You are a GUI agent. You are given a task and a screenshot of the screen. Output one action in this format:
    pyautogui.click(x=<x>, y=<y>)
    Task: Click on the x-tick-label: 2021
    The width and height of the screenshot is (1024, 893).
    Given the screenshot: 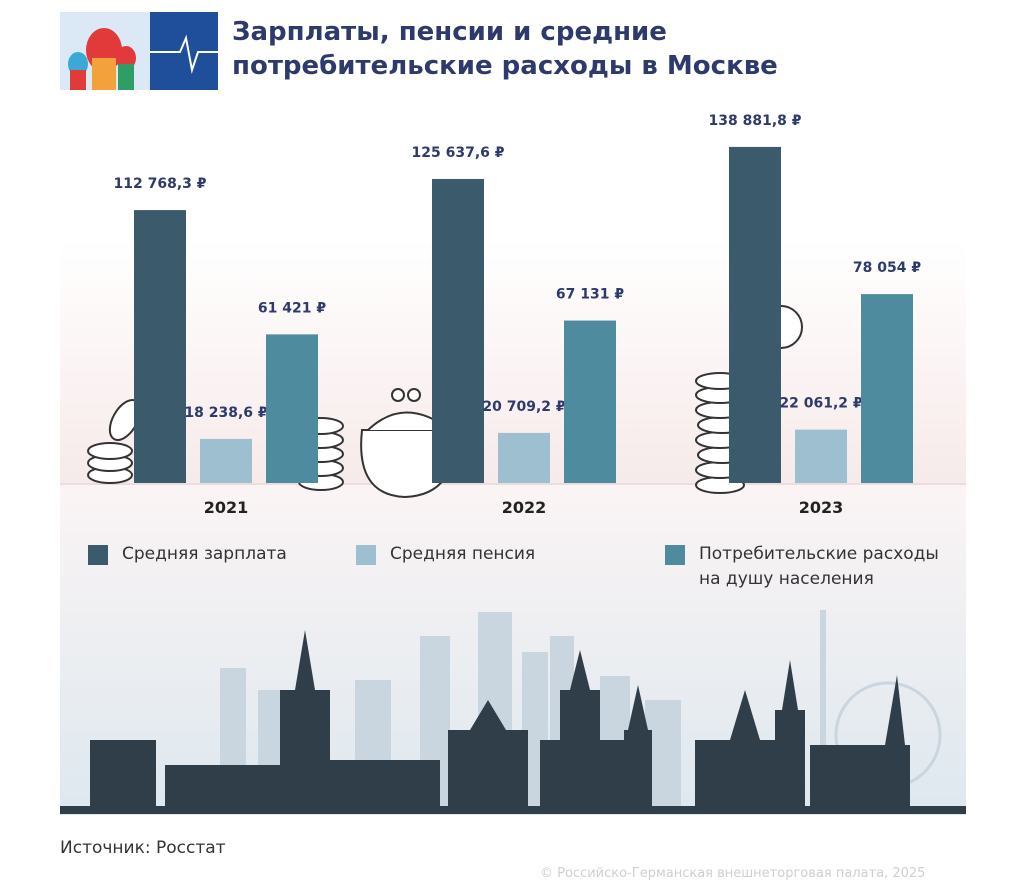 What is the action you would take?
    pyautogui.click(x=226, y=507)
    